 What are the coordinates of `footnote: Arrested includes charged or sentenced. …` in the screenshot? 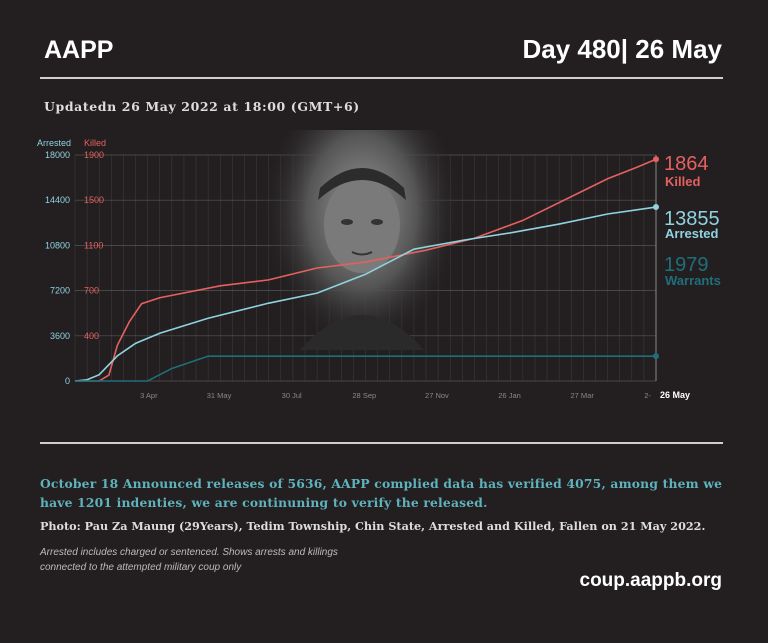 It's located at (189, 560).